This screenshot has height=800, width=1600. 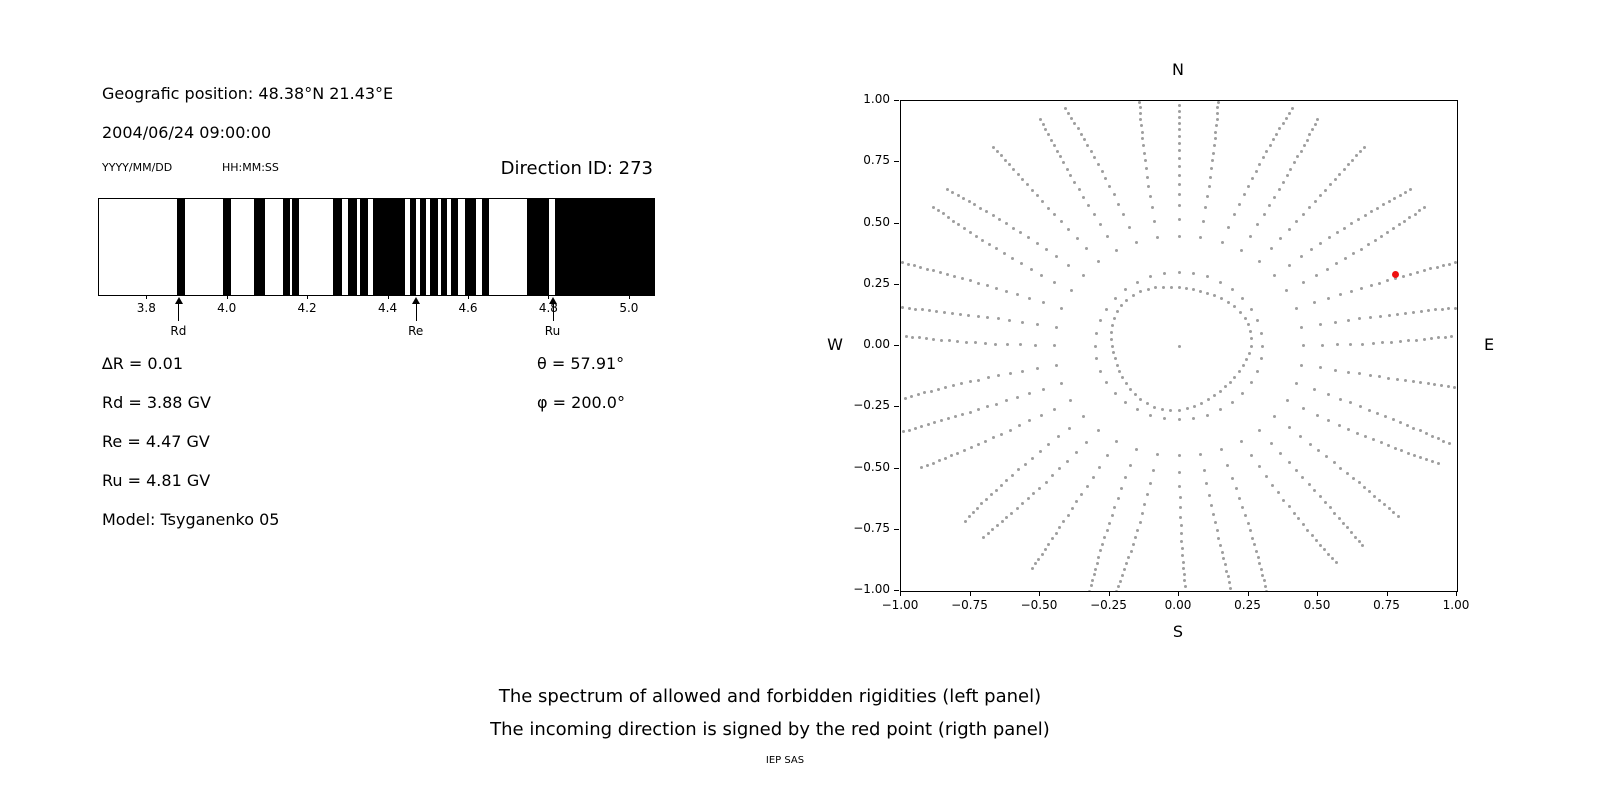 What do you see at coordinates (871, 589) in the screenshot?
I see `y-tick-label: −1.00` at bounding box center [871, 589].